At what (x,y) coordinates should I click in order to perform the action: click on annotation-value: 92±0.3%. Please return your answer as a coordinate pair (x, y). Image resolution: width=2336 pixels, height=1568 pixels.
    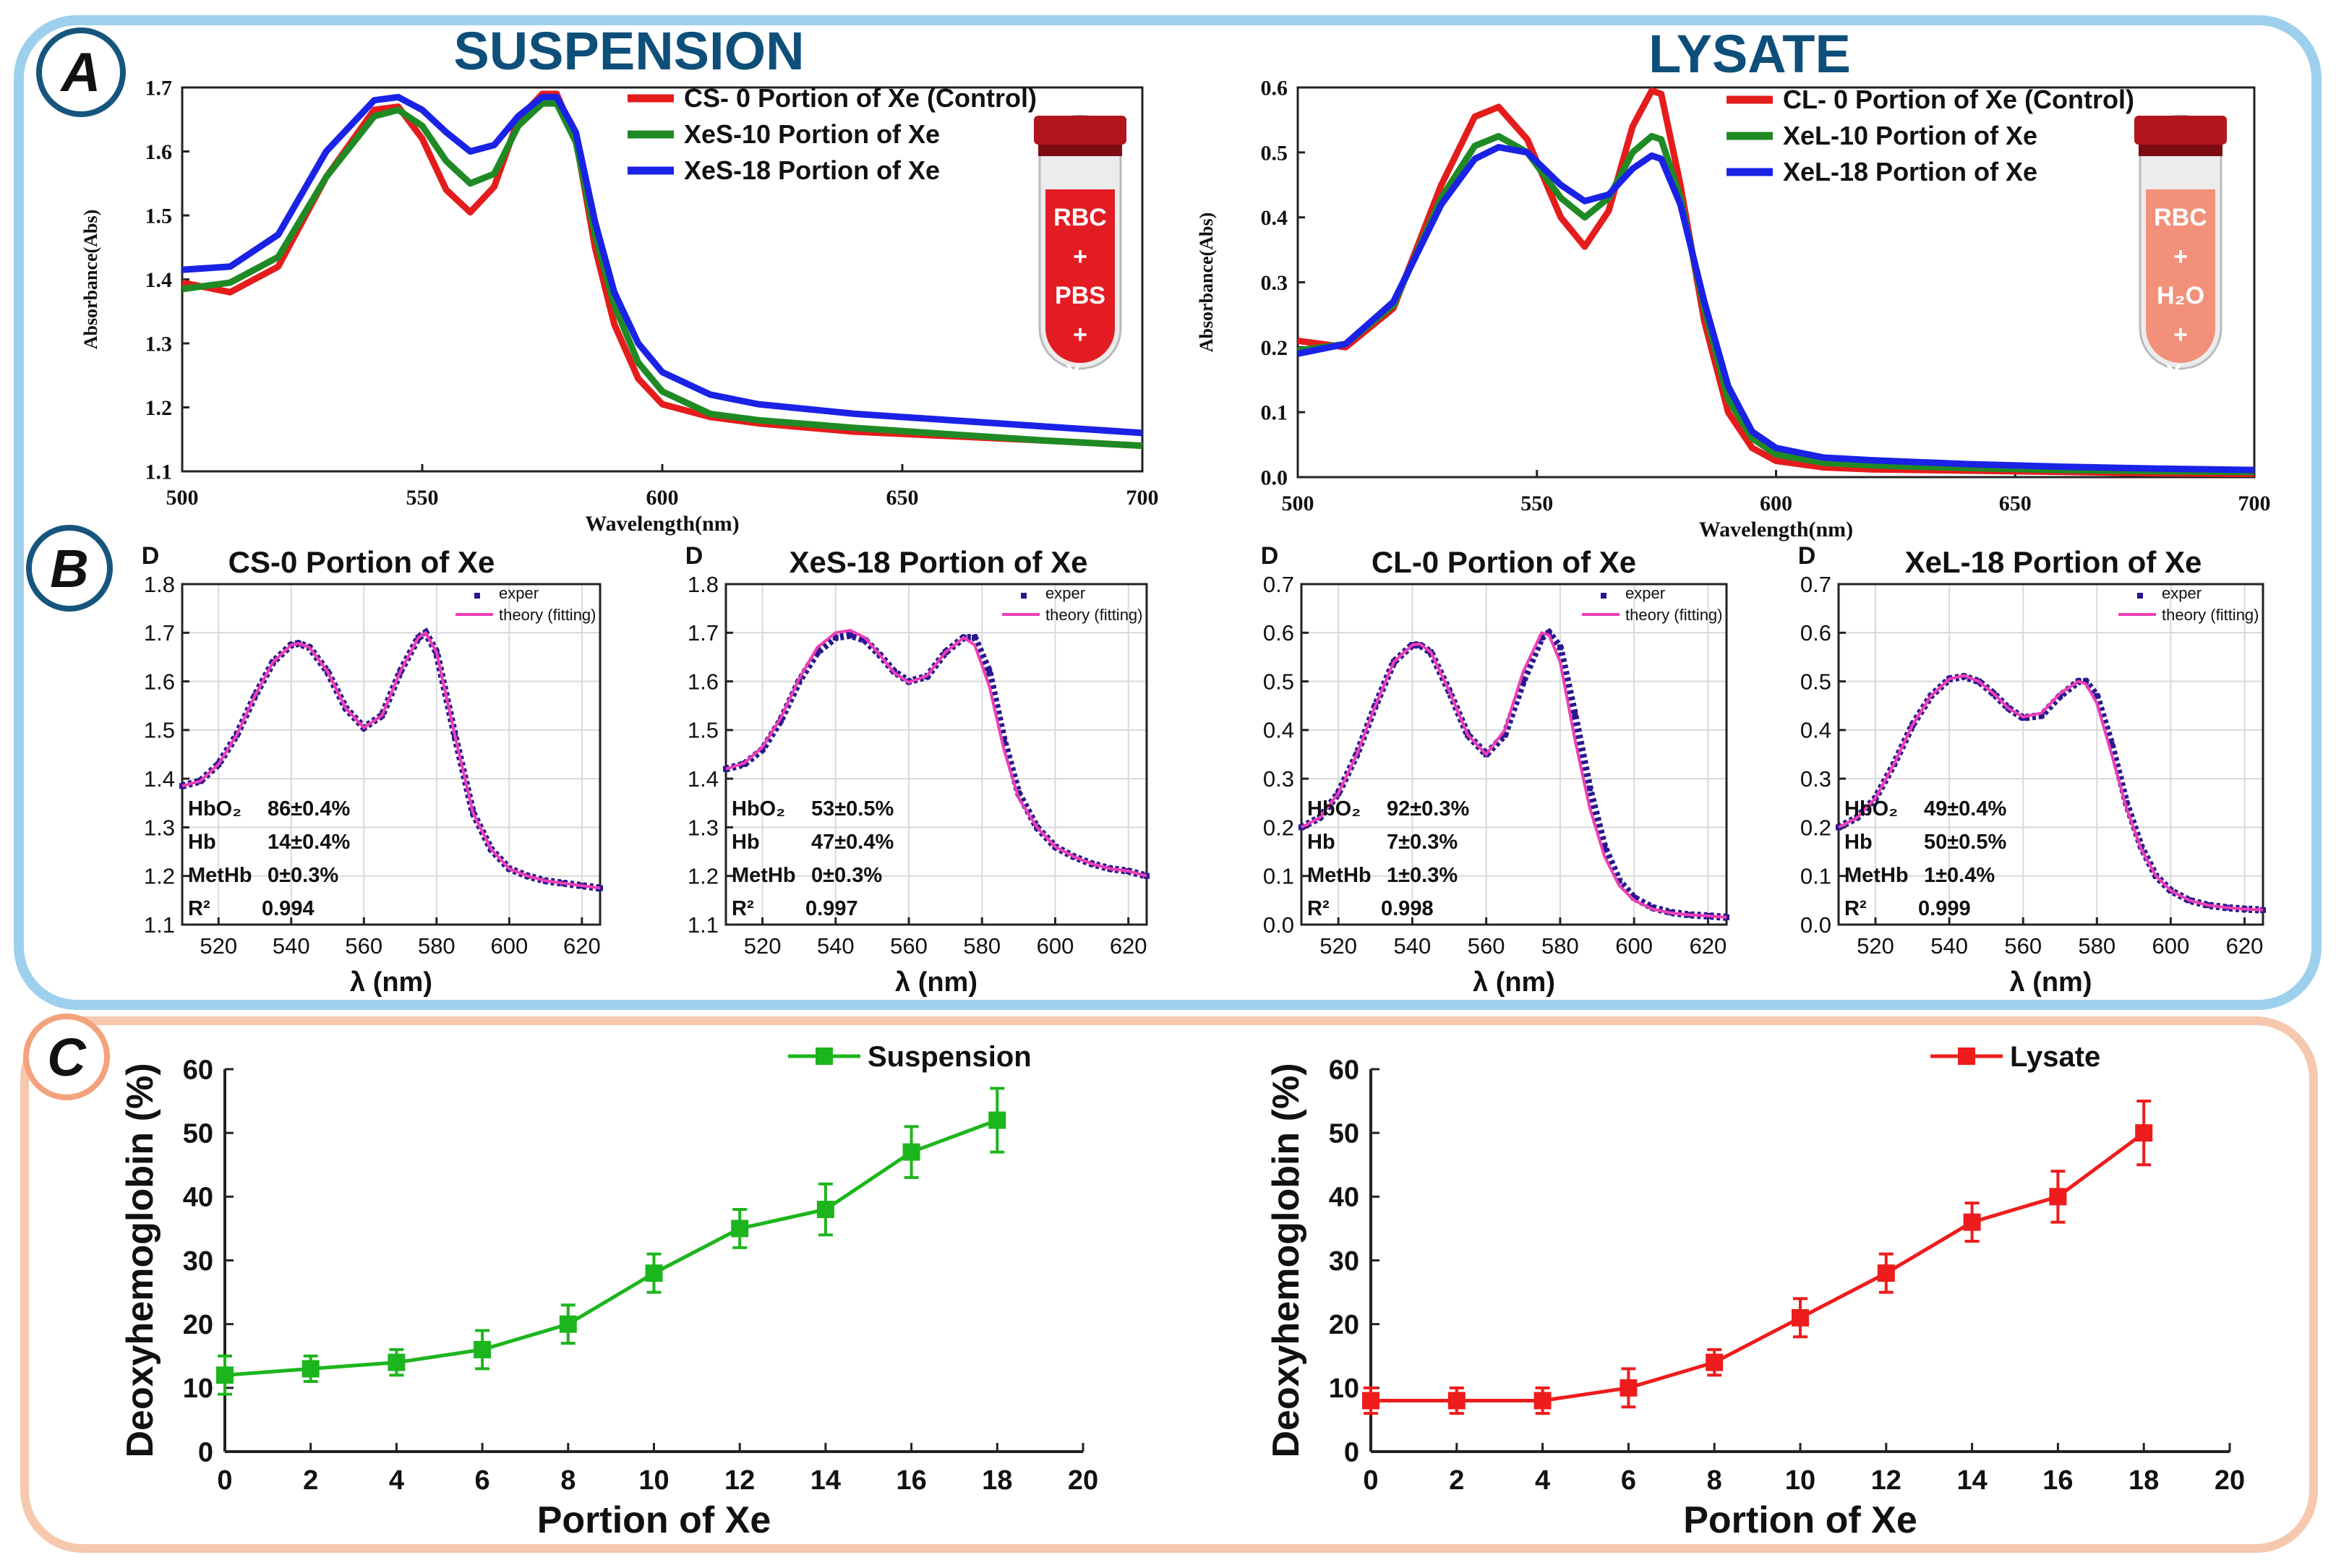
    Looking at the image, I should click on (1428, 809).